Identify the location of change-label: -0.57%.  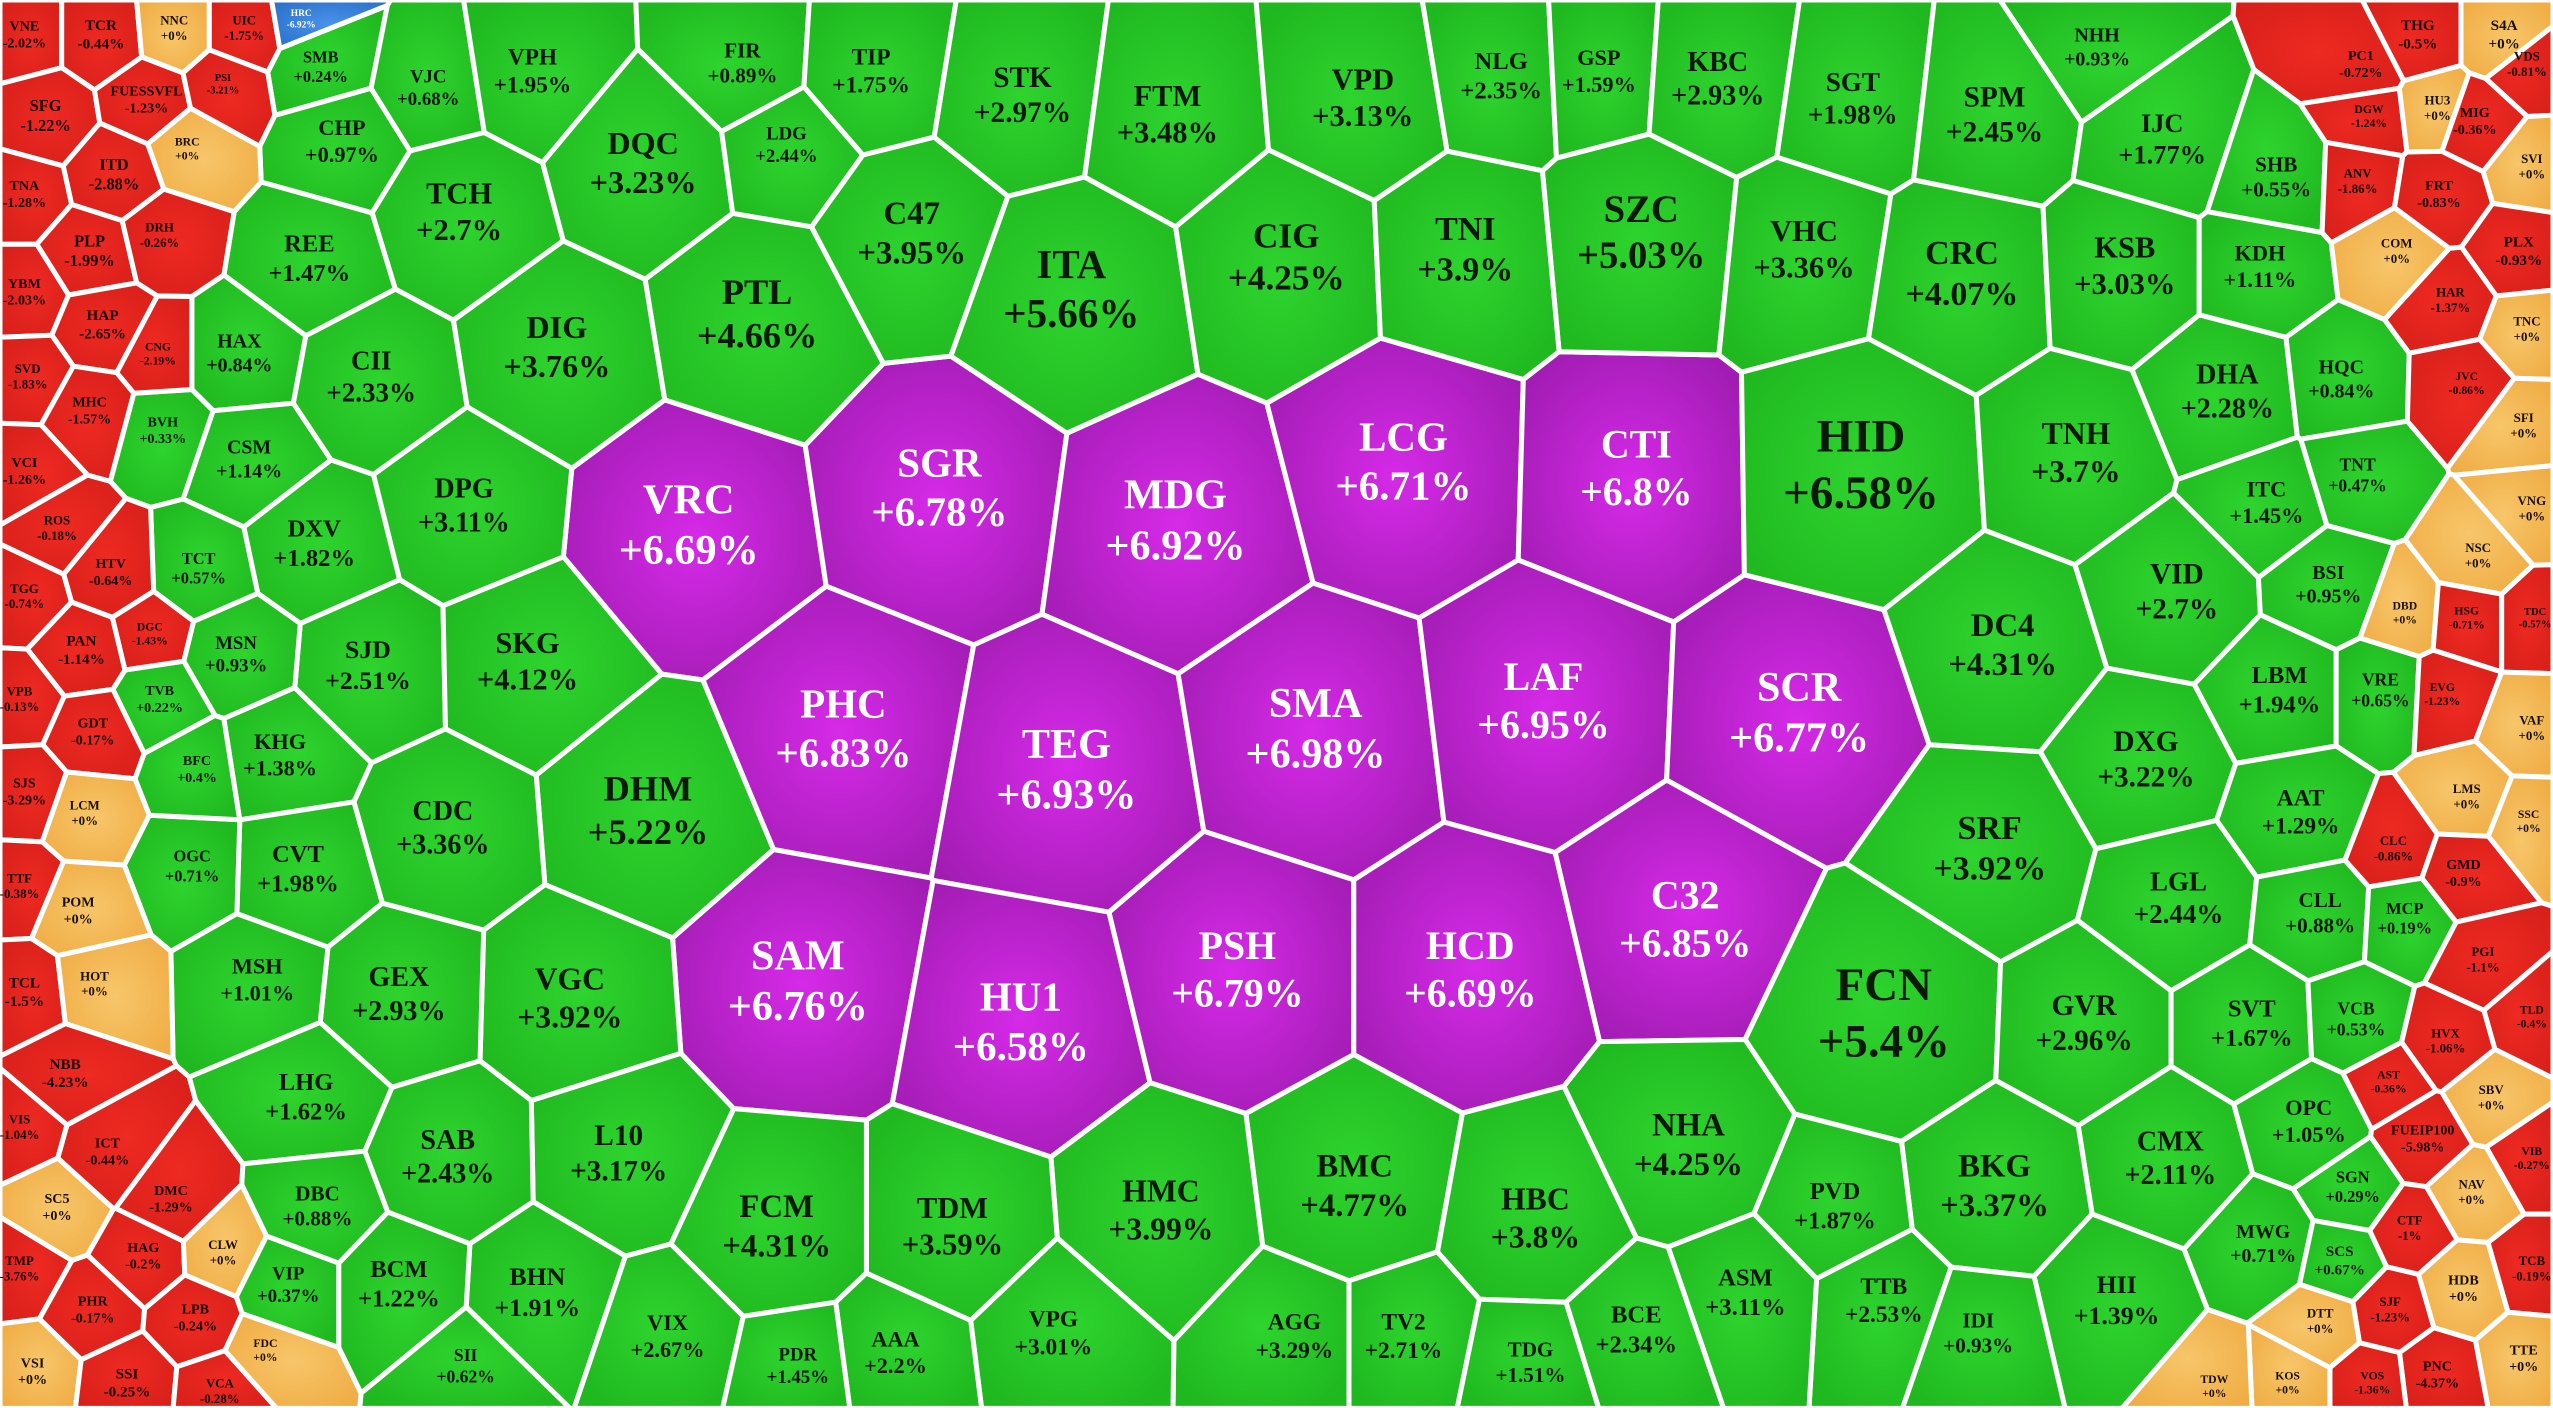
(2535, 624).